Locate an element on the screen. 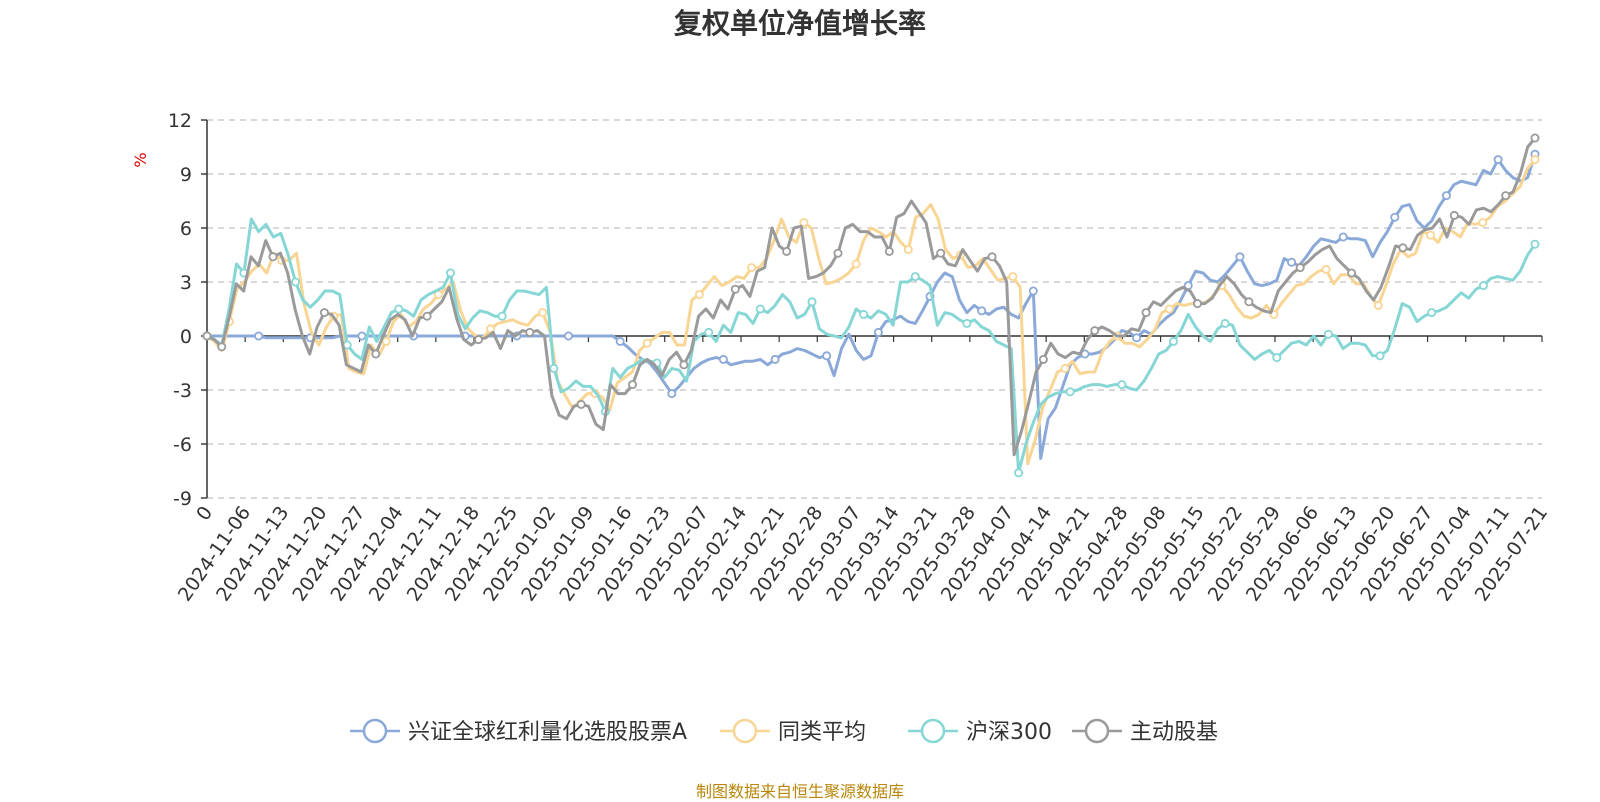 This screenshot has height=802, width=1600. chart-title: 复权单位净值增长率 is located at coordinates (799, 23).